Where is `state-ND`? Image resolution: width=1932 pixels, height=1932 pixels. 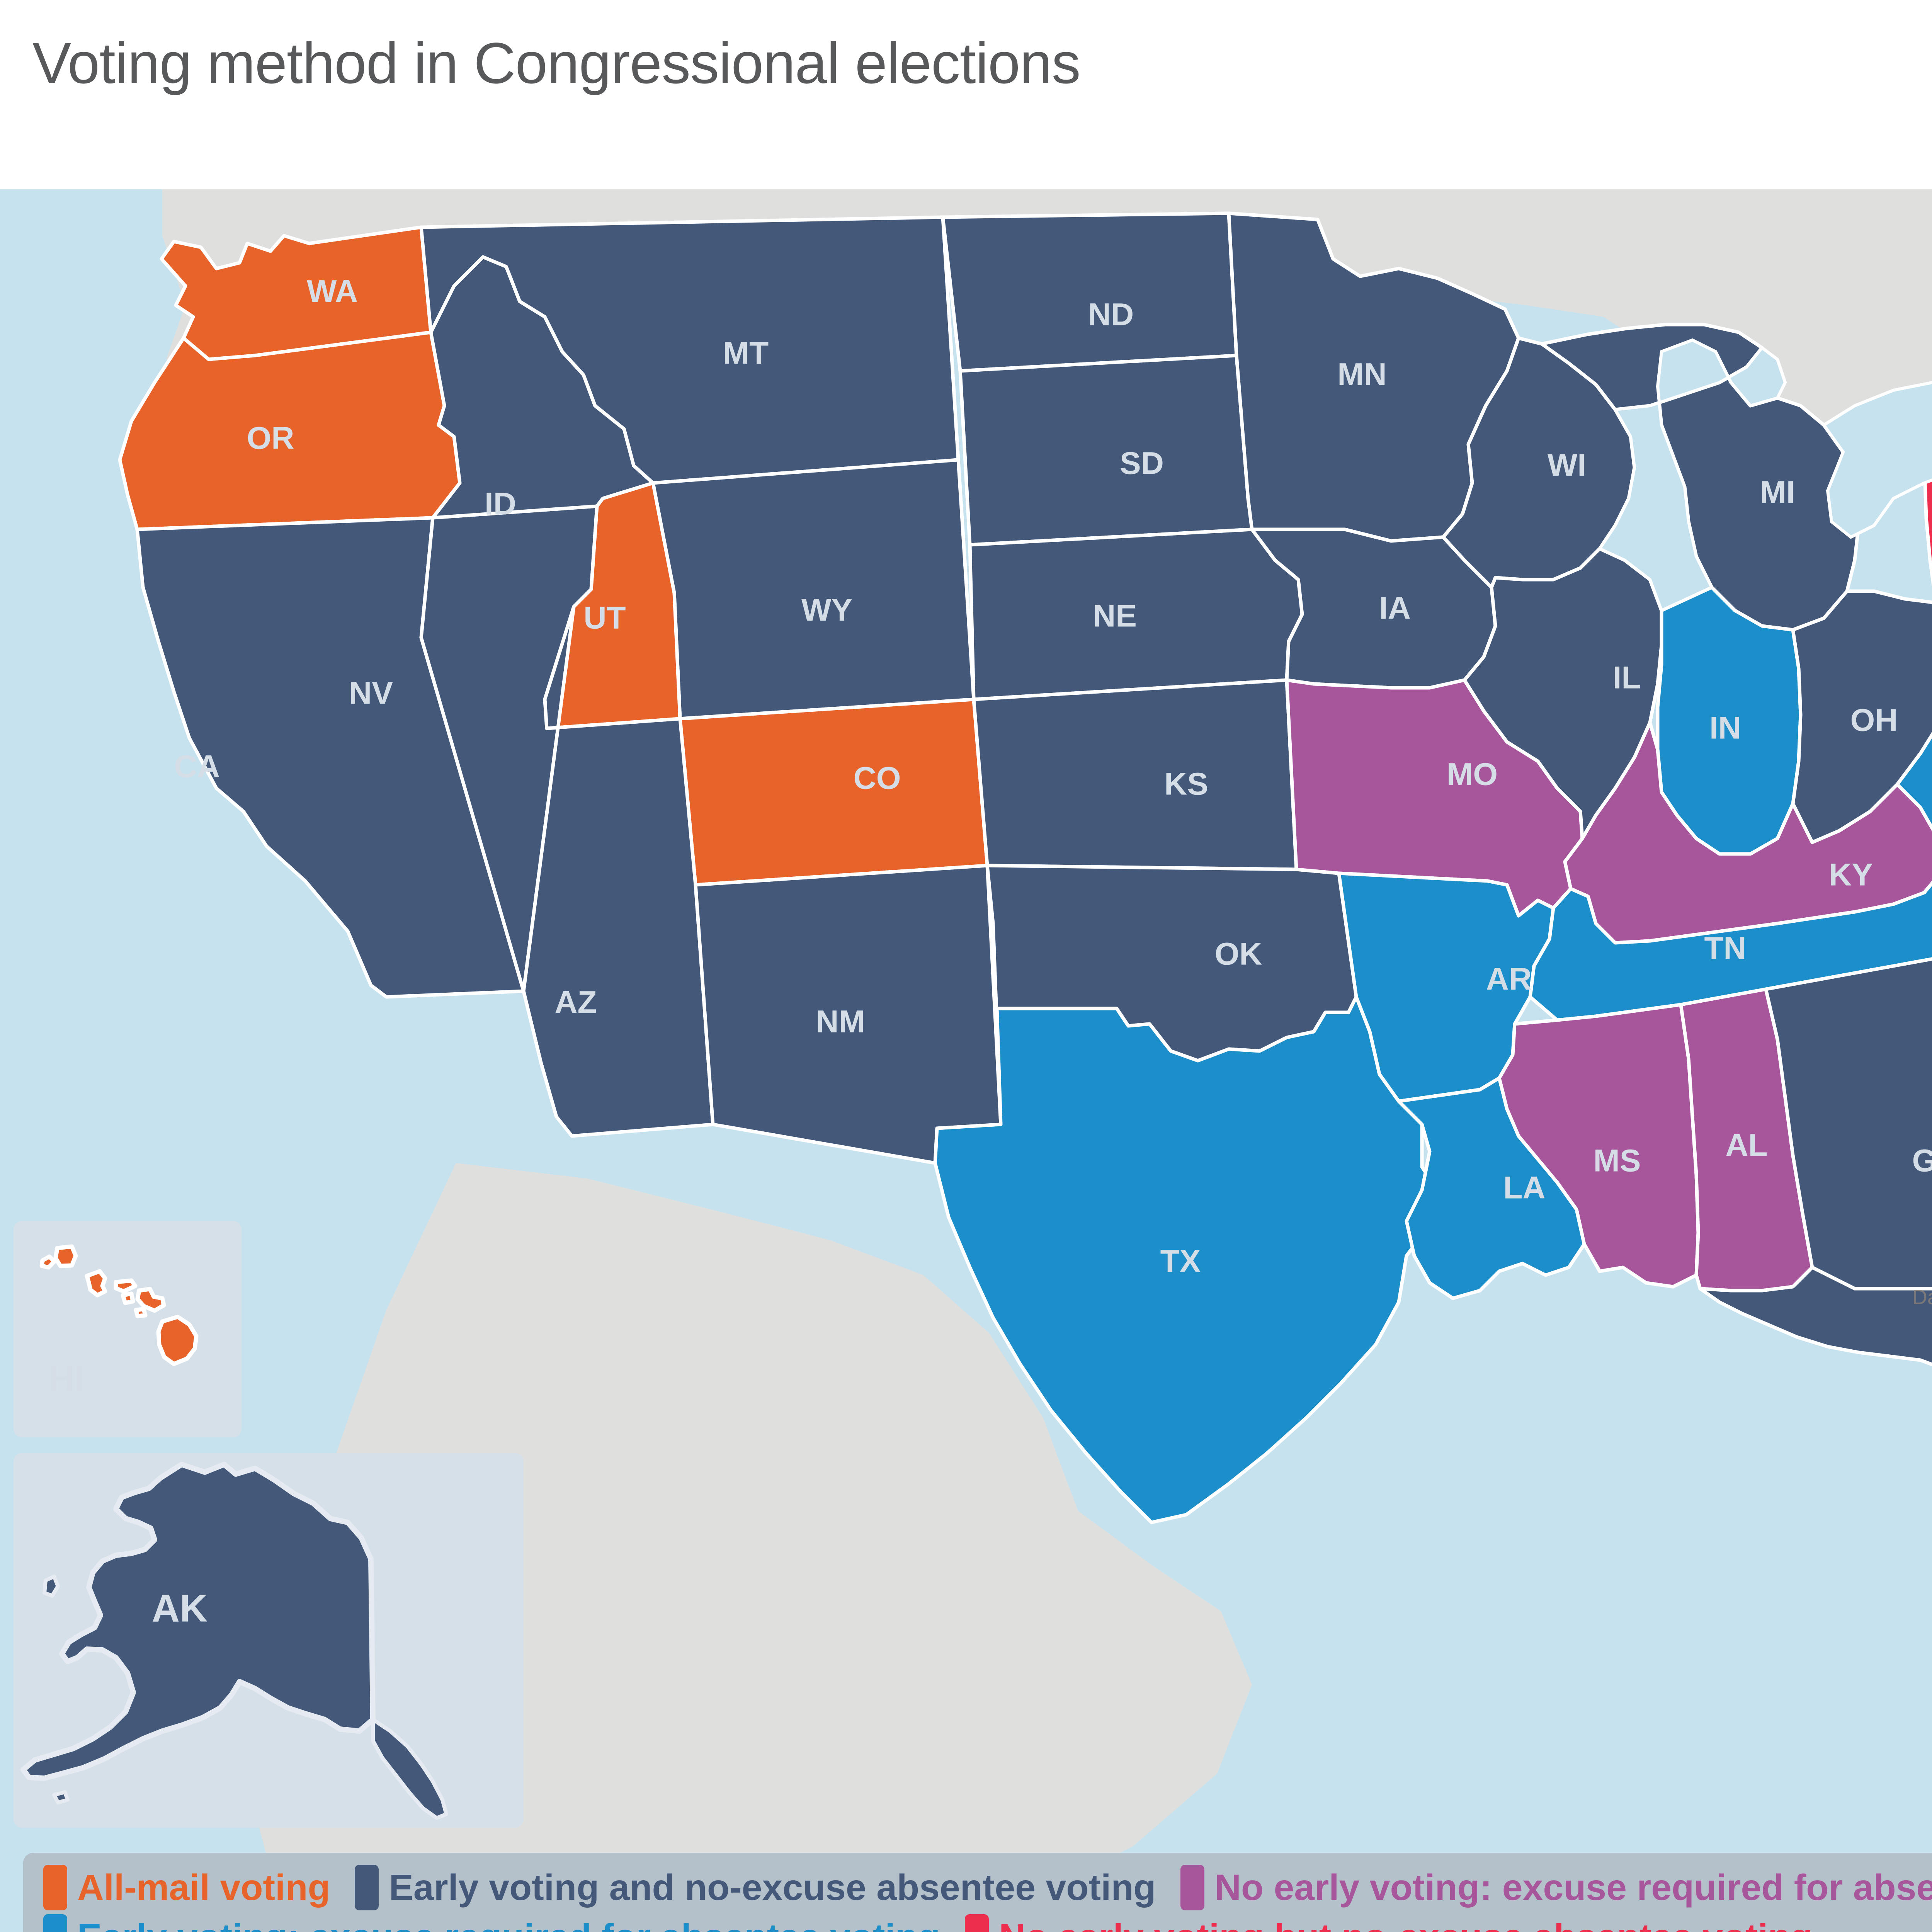 state-ND is located at coordinates (1090, 292).